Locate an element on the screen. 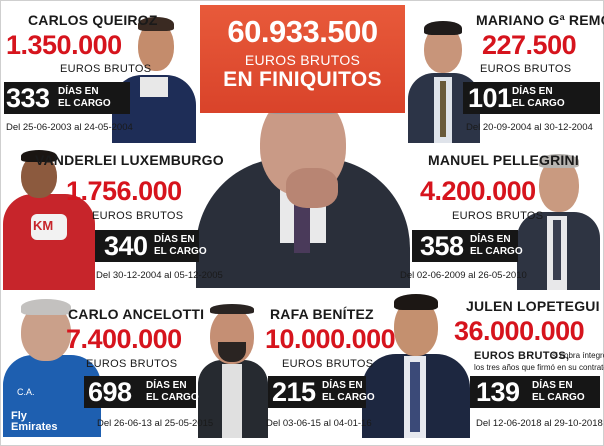  coach-days: 139 is located at coordinates (498, 392).